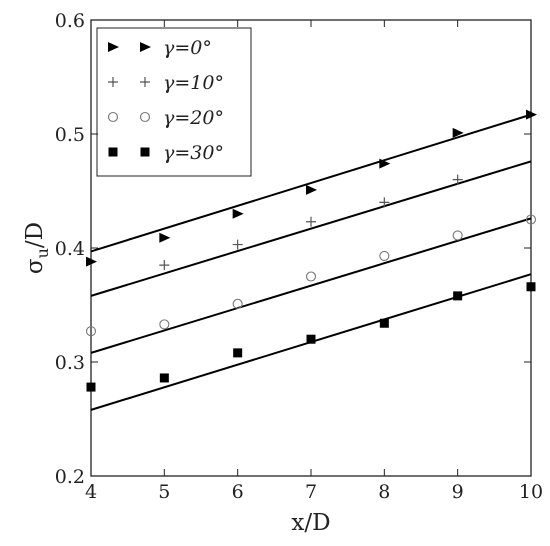 The height and width of the screenshot is (546, 550). Describe the element at coordinates (531, 492) in the screenshot. I see `x-tick-label: 10` at that location.